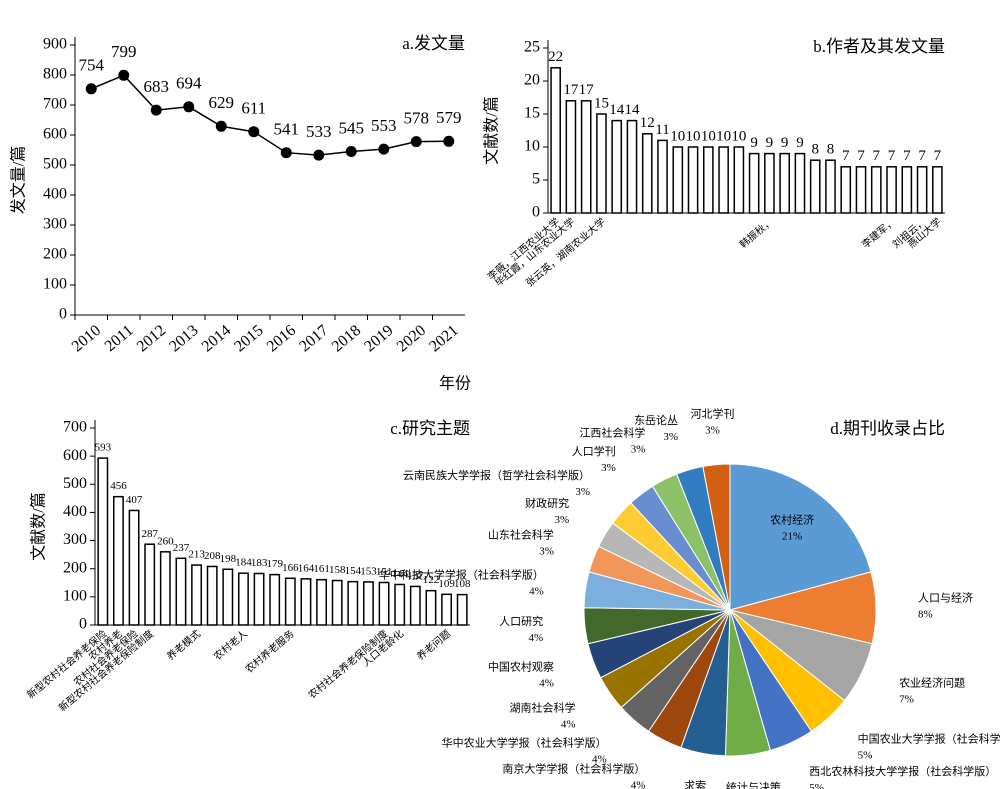  I want to click on data-label: 629, so click(222, 102).